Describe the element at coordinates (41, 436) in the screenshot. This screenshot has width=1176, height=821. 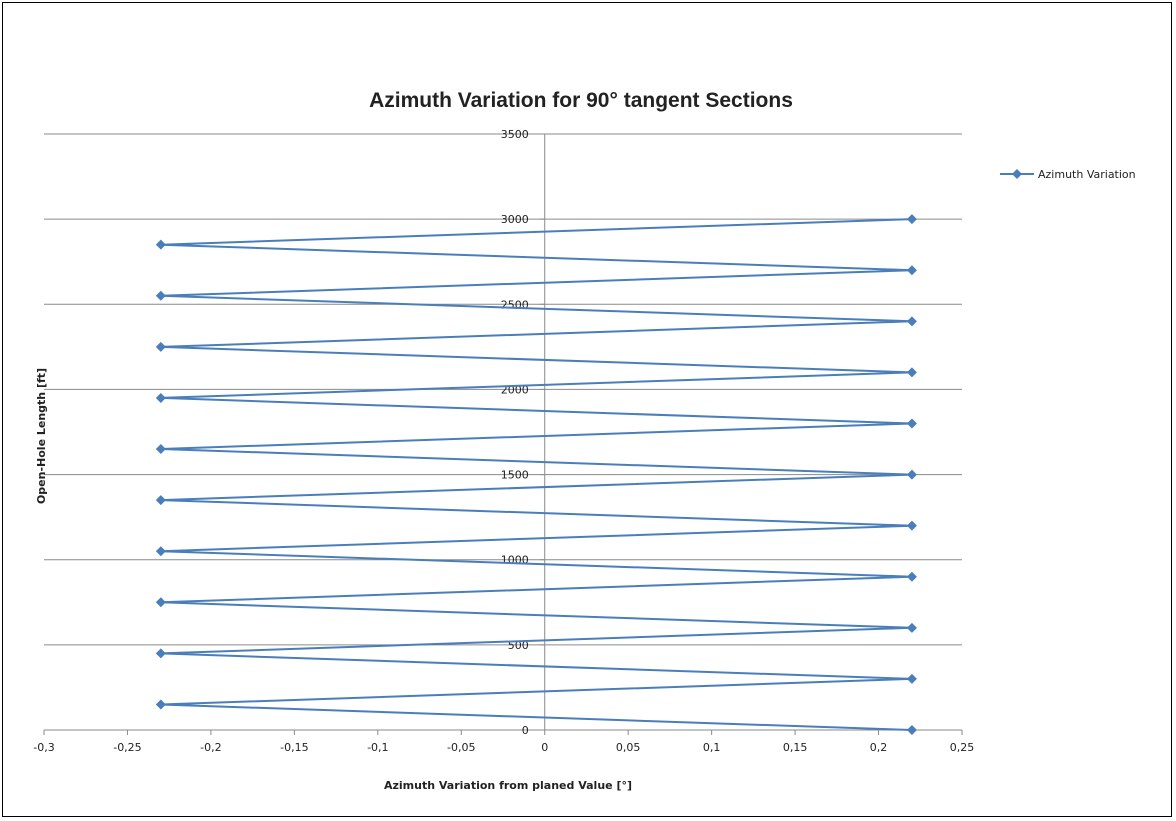
I see `y-axis-title: Open-Hole Length [ft]` at that location.